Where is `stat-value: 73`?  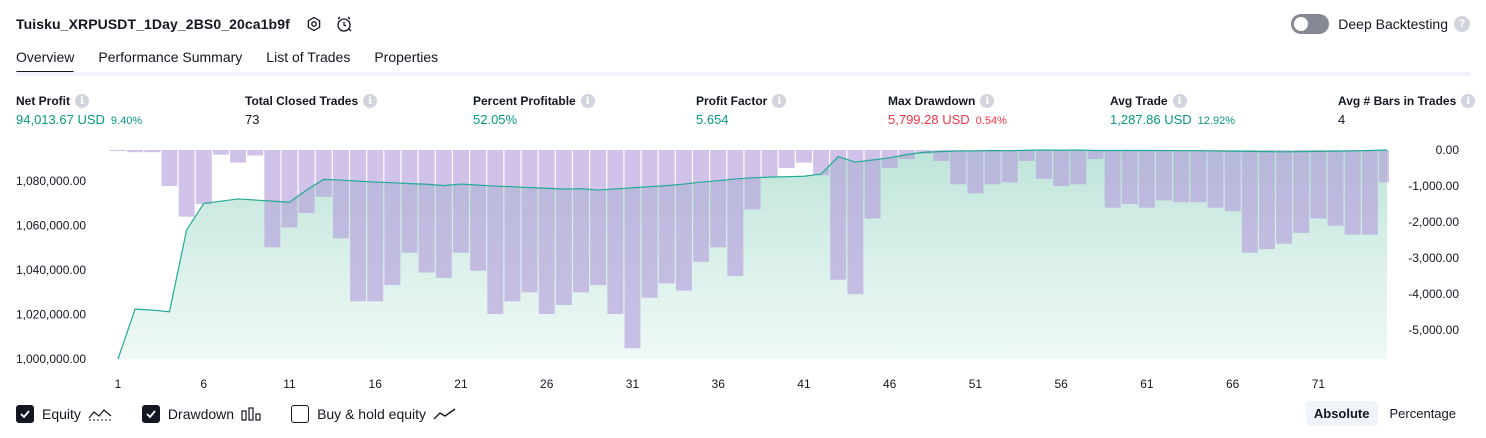
stat-value: 73 is located at coordinates (252, 119).